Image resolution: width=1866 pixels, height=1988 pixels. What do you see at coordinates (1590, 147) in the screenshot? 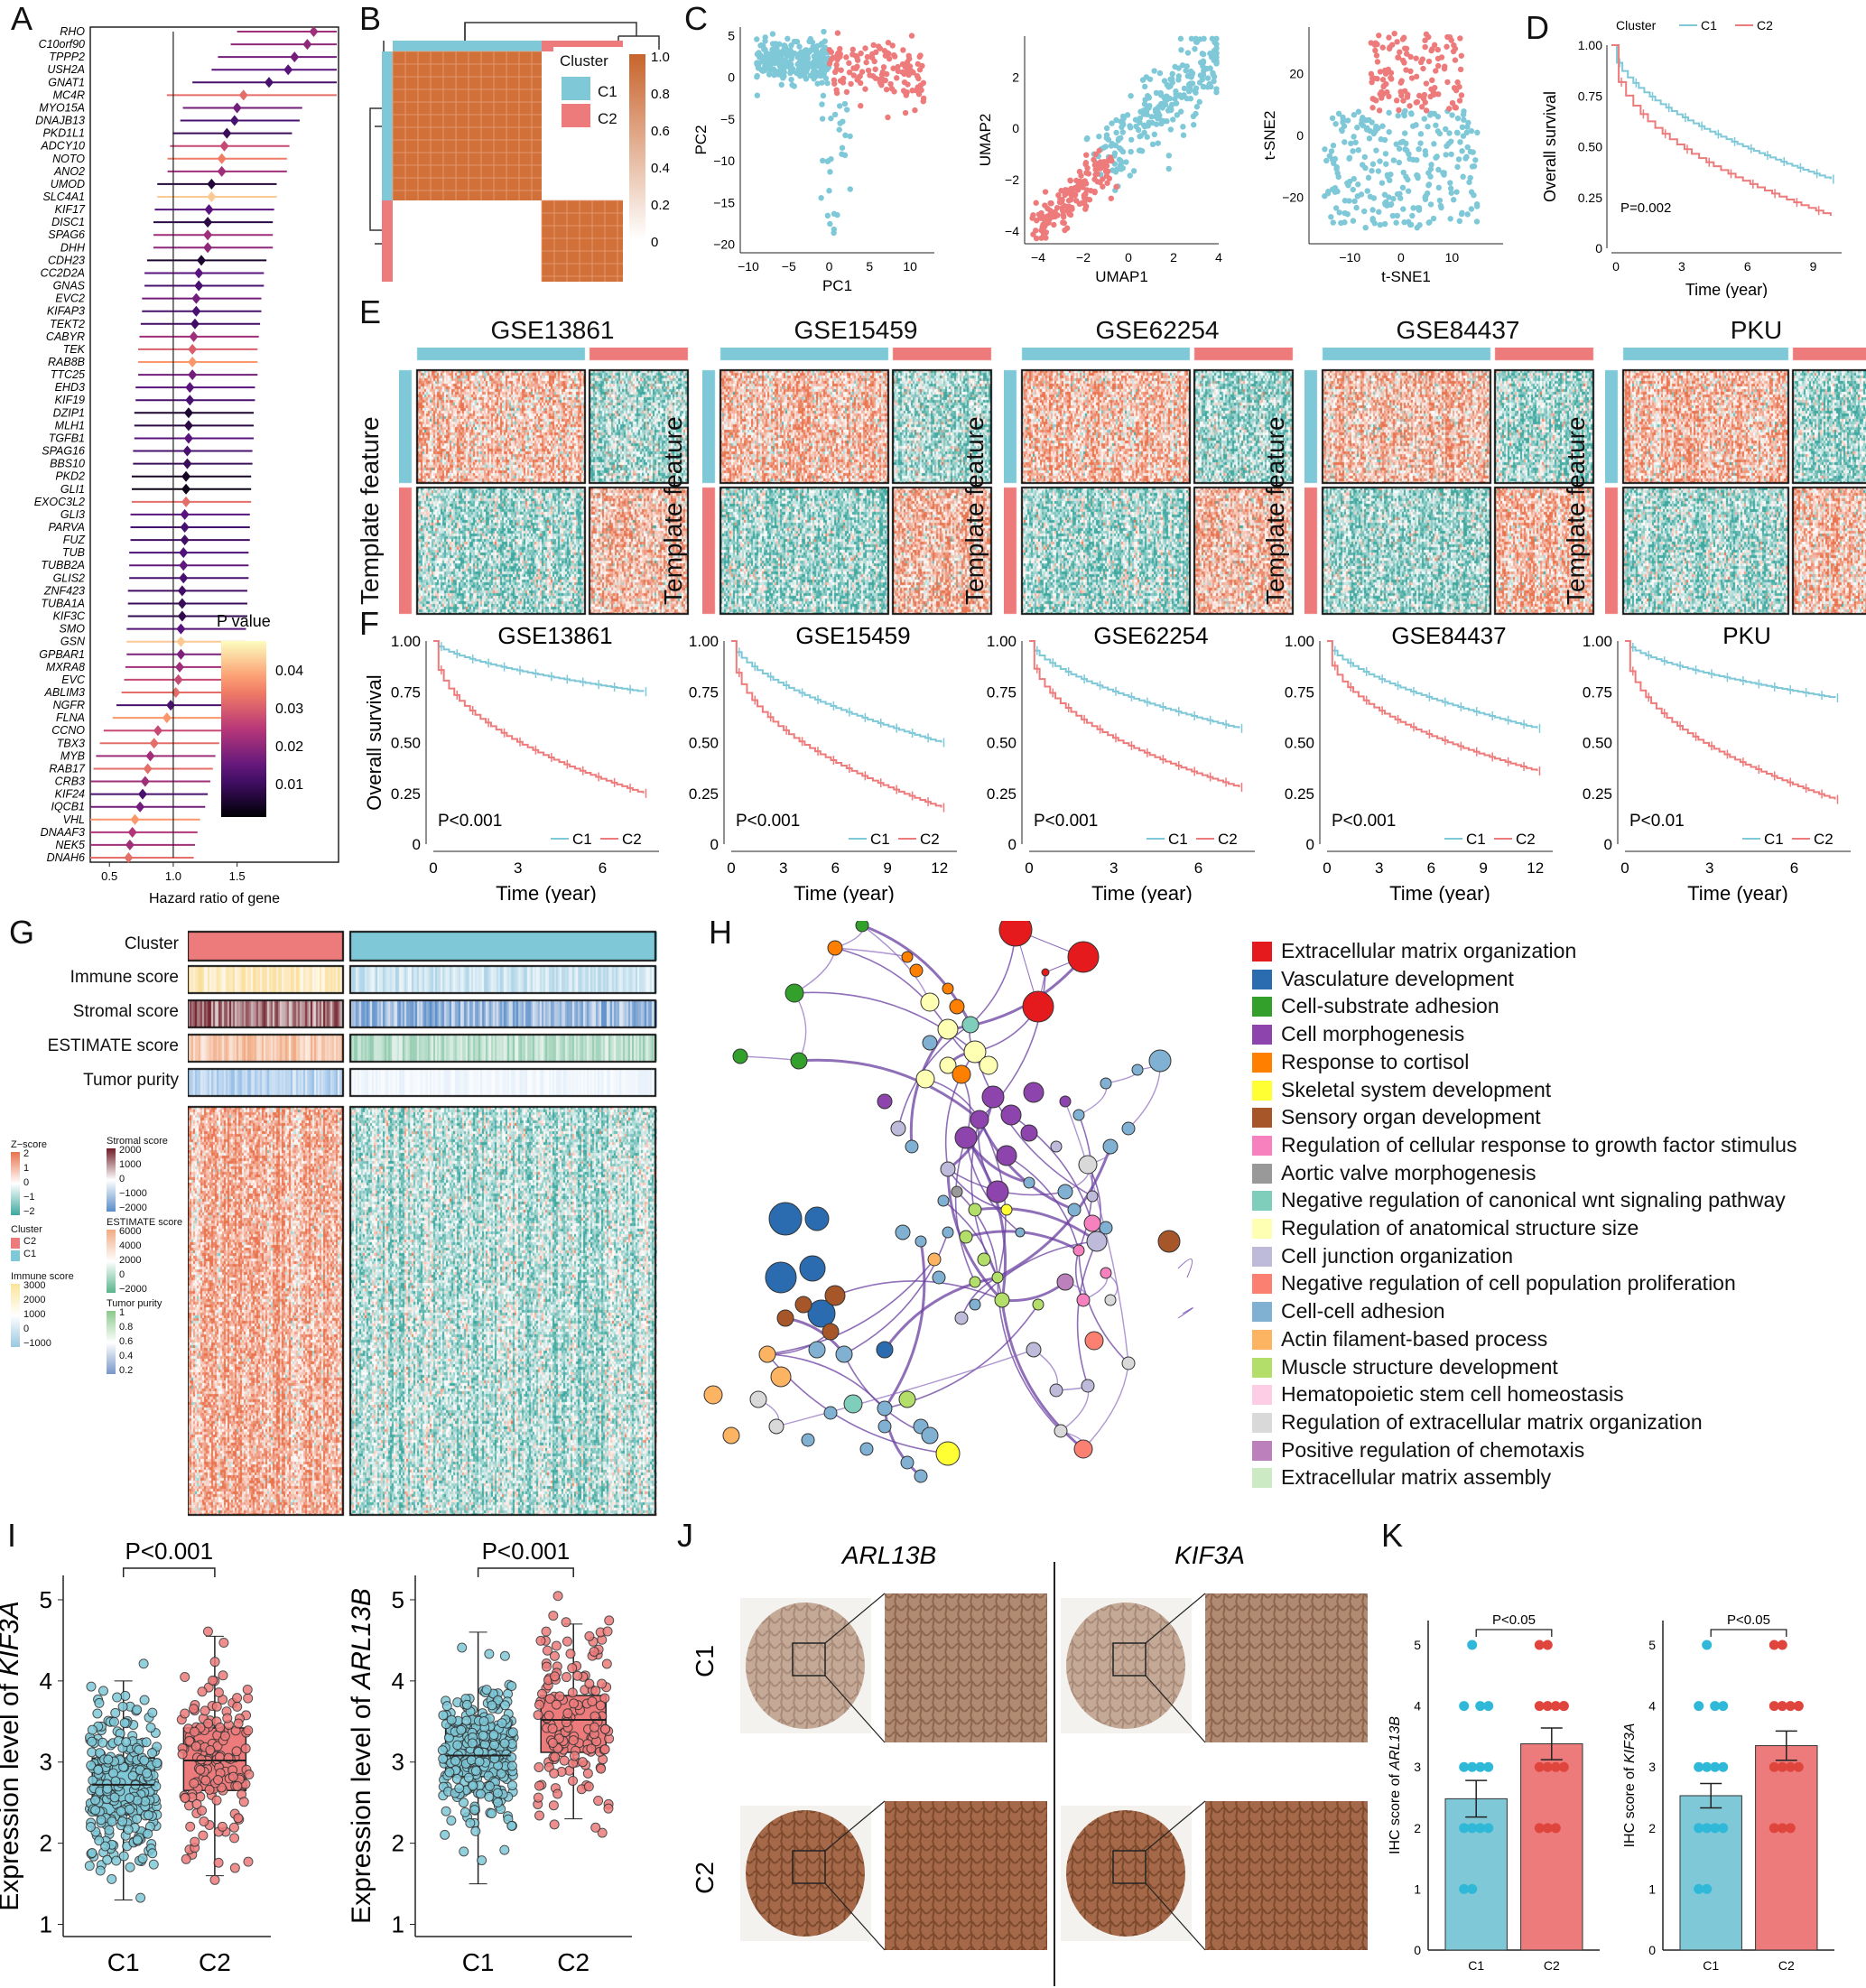
I see `d-y-tick: 0.50` at bounding box center [1590, 147].